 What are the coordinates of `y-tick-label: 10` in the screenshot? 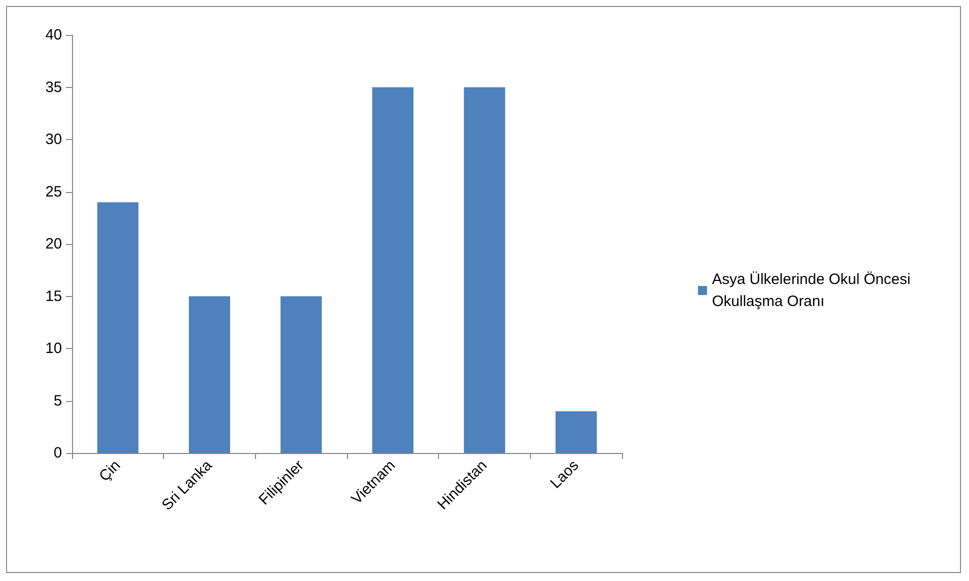 It's located at (53, 348).